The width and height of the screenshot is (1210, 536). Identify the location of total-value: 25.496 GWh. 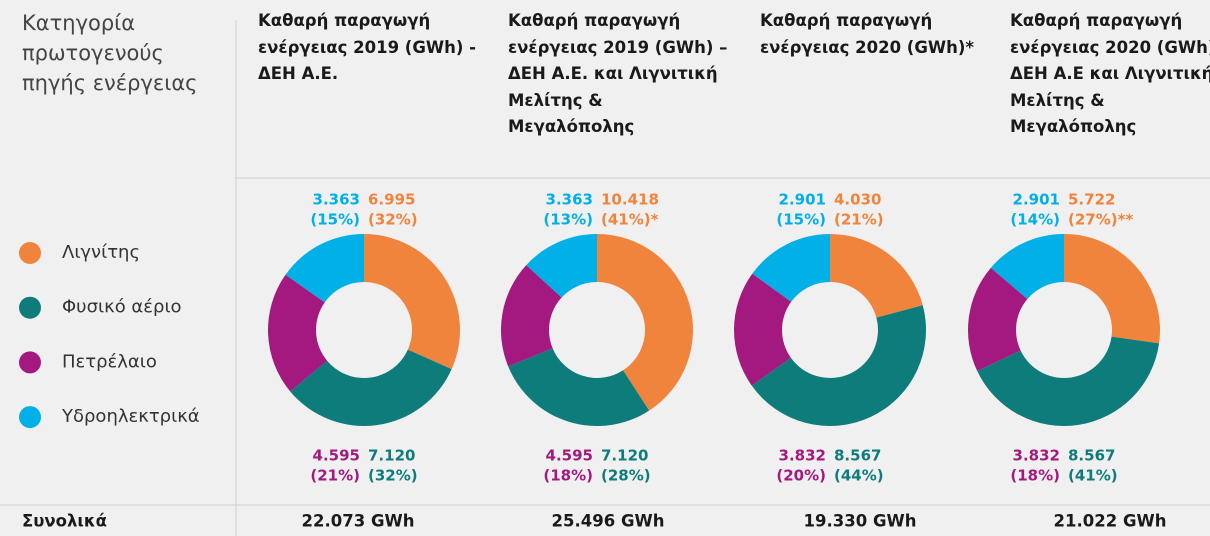
(608, 521).